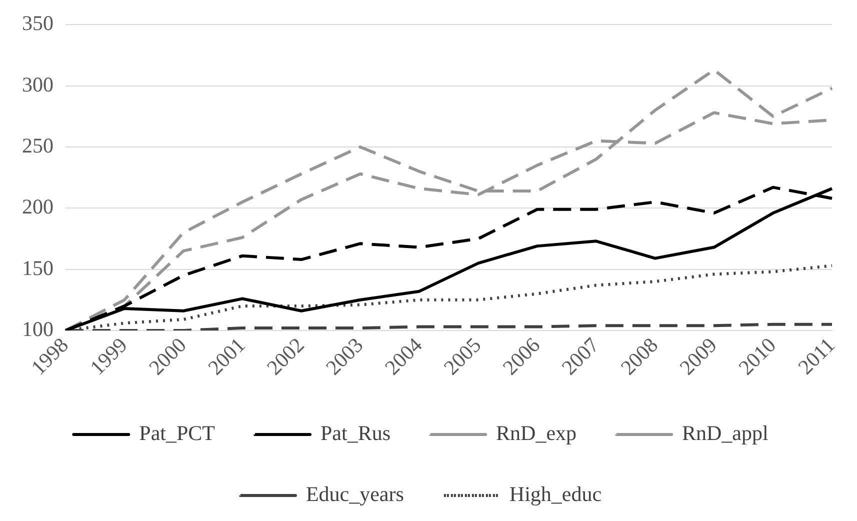 The height and width of the screenshot is (521, 857). Describe the element at coordinates (725, 433) in the screenshot. I see `legend-label: RnD_appl` at that location.